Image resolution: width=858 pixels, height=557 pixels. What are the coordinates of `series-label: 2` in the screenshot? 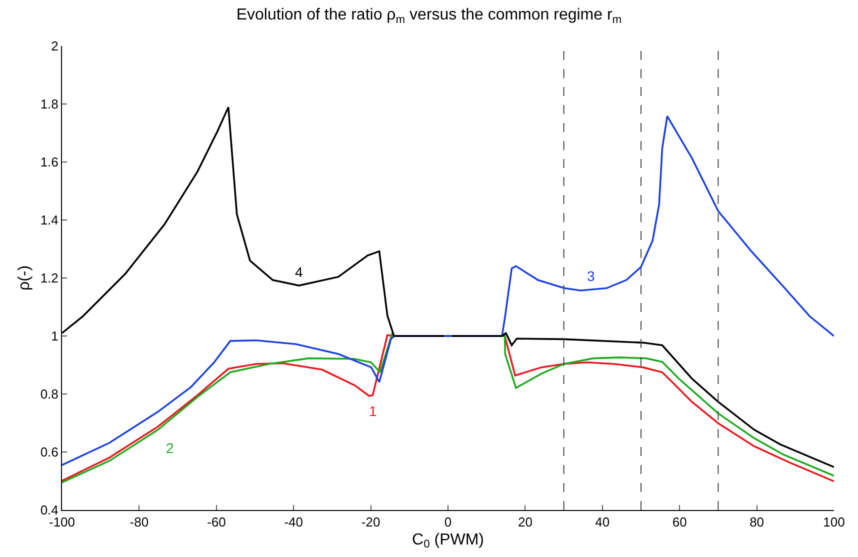 It's located at (170, 448).